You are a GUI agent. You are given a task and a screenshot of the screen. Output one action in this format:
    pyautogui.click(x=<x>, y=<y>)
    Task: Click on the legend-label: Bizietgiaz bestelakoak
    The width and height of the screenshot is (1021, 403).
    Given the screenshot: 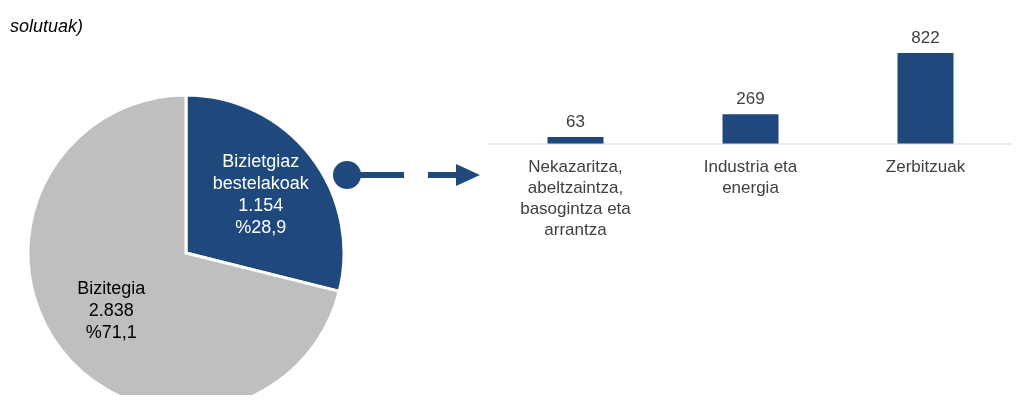 What is the action you would take?
    pyautogui.click(x=261, y=171)
    